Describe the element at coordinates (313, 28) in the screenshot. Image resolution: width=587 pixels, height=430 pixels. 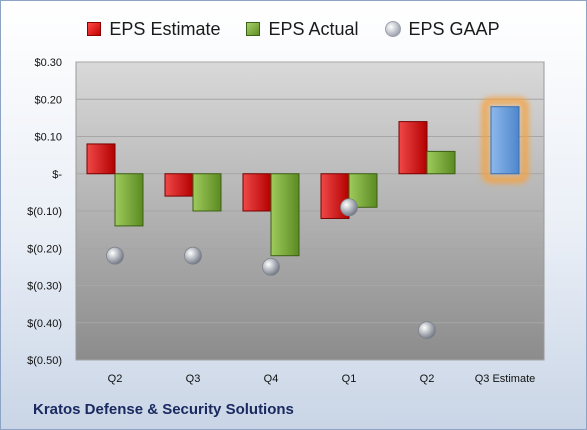
I see `legend-label-eps-actual: EPS Actual` at that location.